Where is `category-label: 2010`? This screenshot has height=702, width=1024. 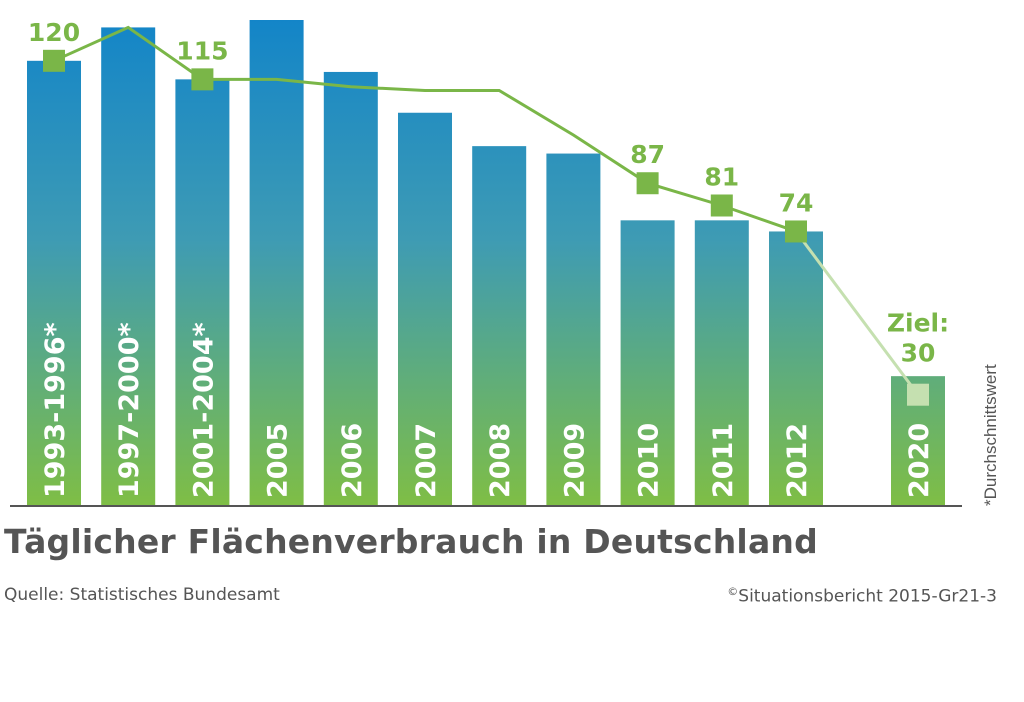
category-label: 2010 is located at coordinates (649, 460).